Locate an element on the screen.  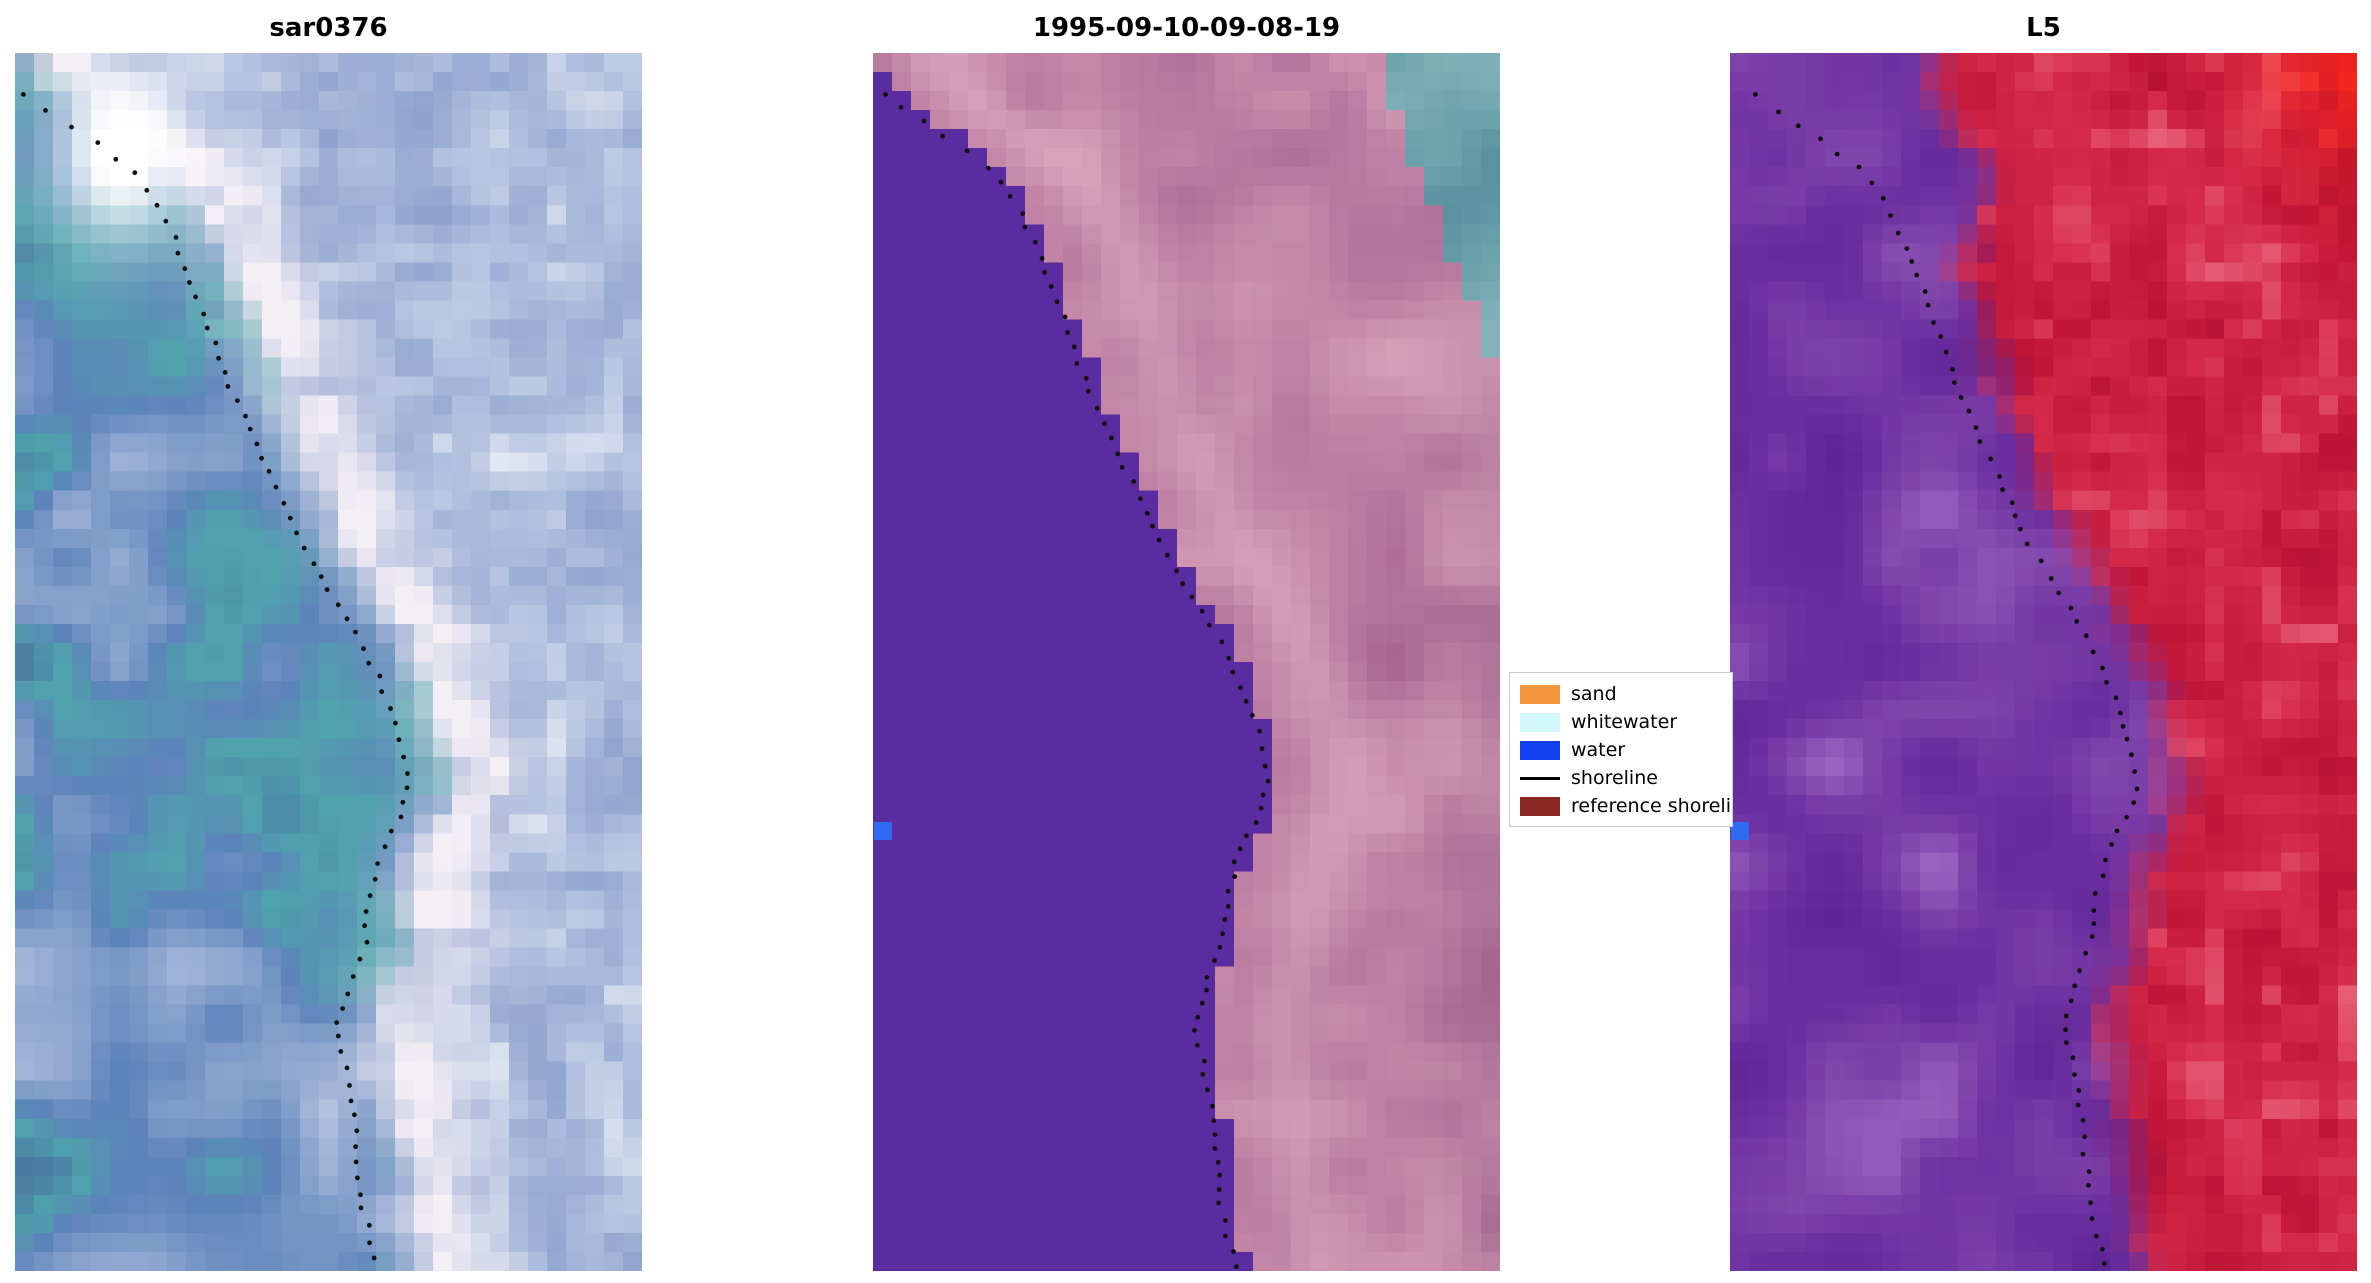
sand-swatch-icon is located at coordinates (1540, 694).